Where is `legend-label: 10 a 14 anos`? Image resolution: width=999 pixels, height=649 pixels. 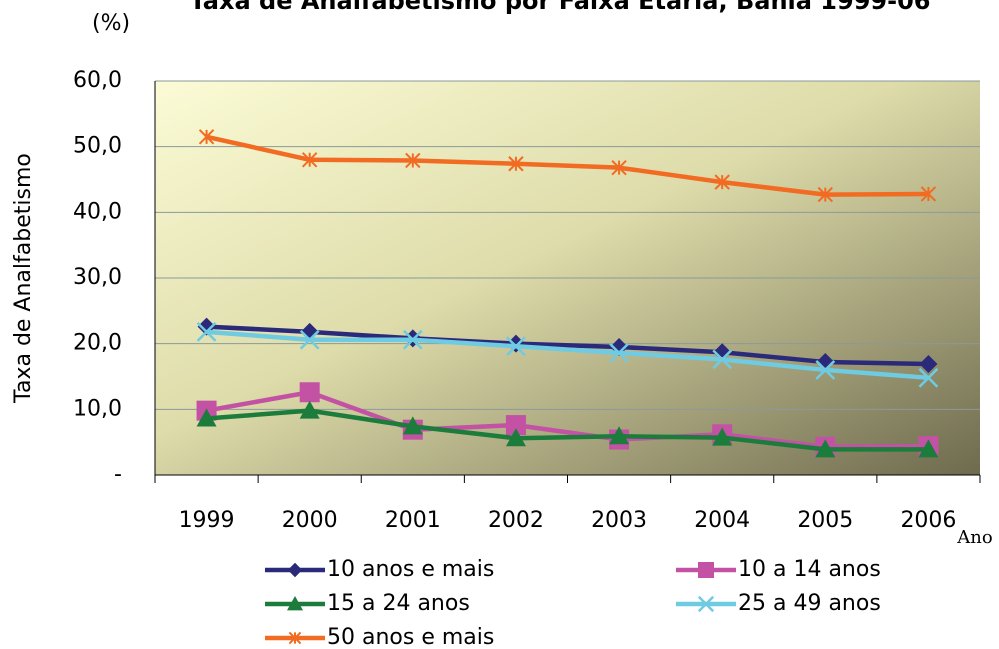
legend-label: 10 a 14 anos is located at coordinates (809, 569).